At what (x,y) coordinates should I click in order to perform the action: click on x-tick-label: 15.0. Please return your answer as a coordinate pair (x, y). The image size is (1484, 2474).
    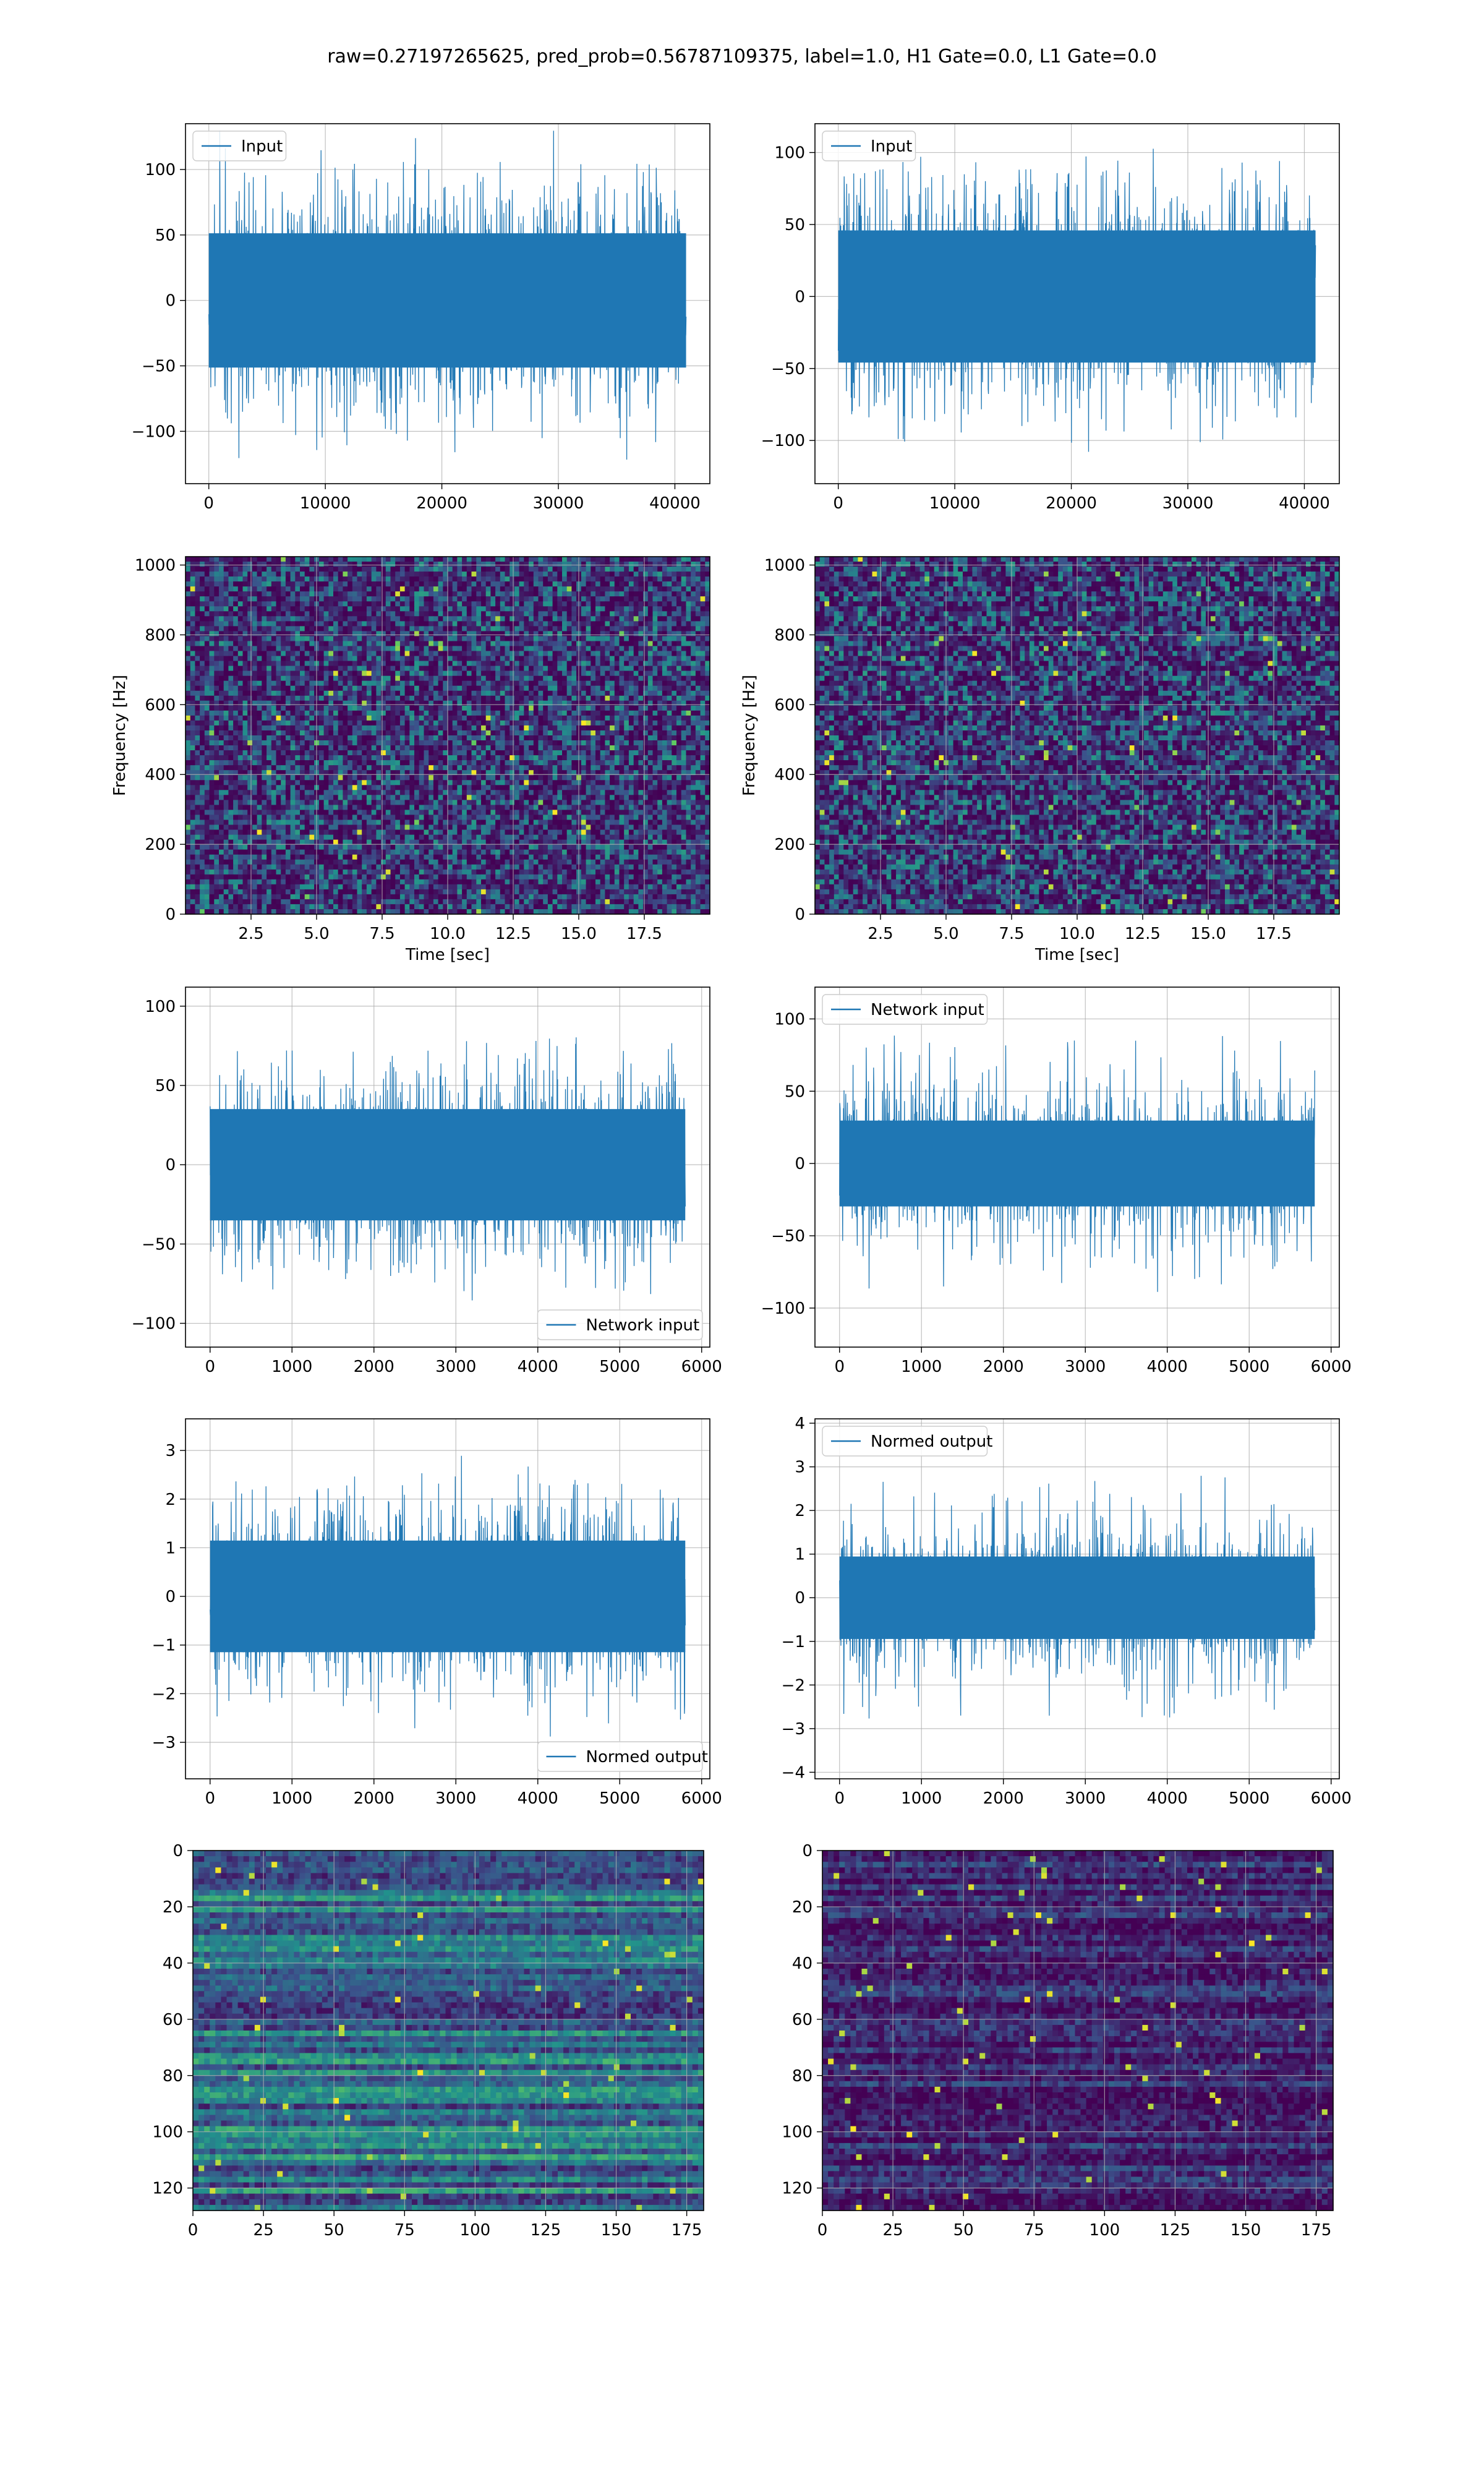
    Looking at the image, I should click on (1208, 934).